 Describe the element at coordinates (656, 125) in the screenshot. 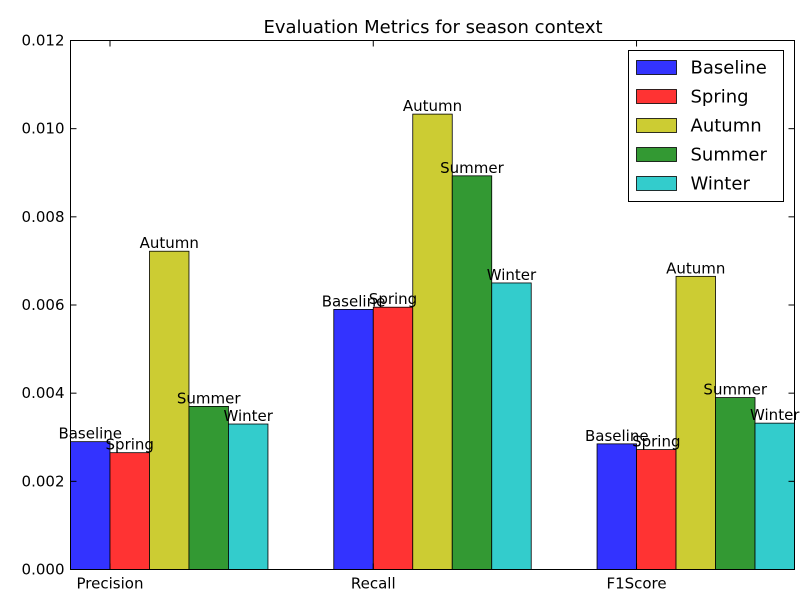

I see `legend-swatch-autumn` at that location.